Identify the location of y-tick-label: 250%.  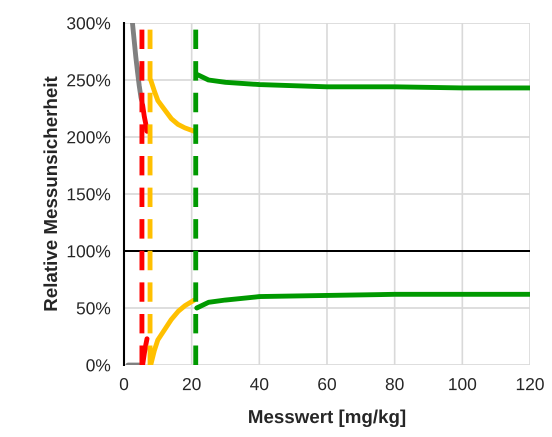
(88, 80).